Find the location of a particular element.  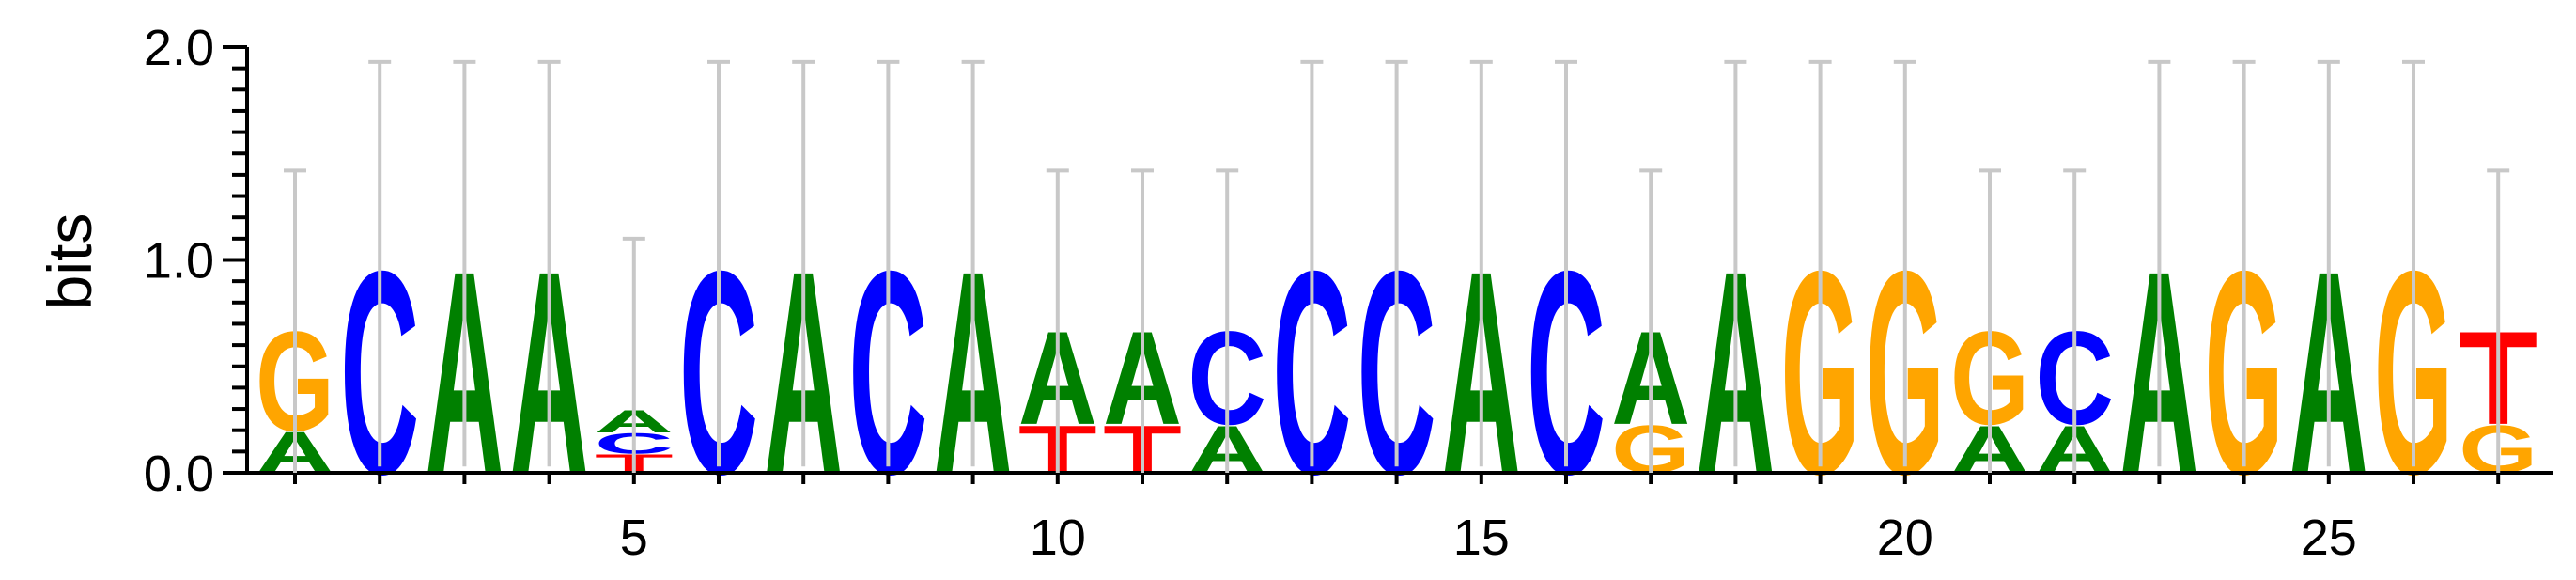

y-axis-label: bits is located at coordinates (69, 261).